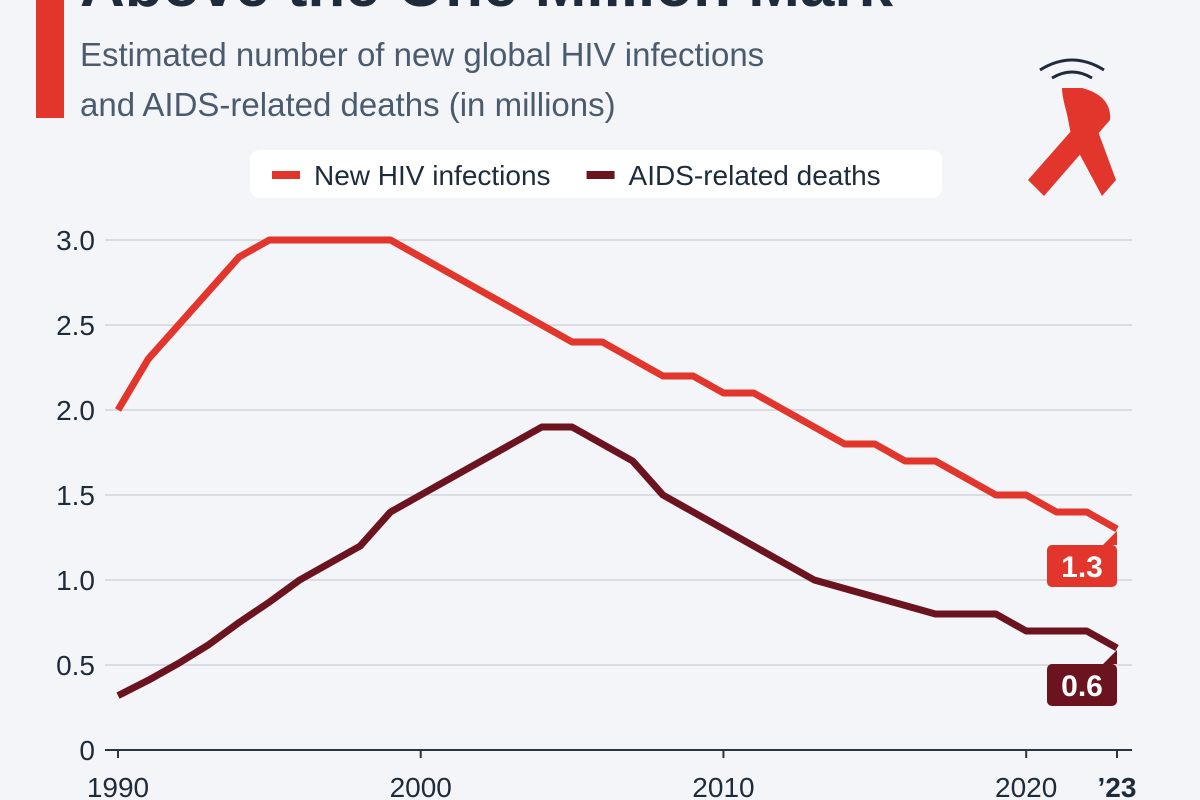  What do you see at coordinates (87, 750) in the screenshot?
I see `y-tick-label: 0` at bounding box center [87, 750].